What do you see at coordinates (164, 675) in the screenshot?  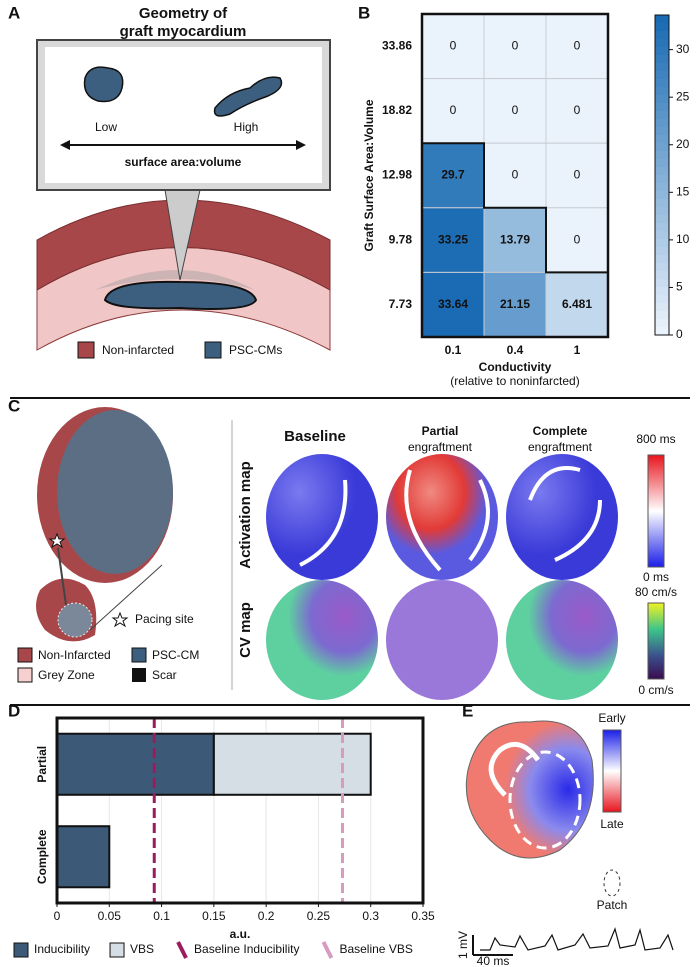 I see `legend-label: Scar` at bounding box center [164, 675].